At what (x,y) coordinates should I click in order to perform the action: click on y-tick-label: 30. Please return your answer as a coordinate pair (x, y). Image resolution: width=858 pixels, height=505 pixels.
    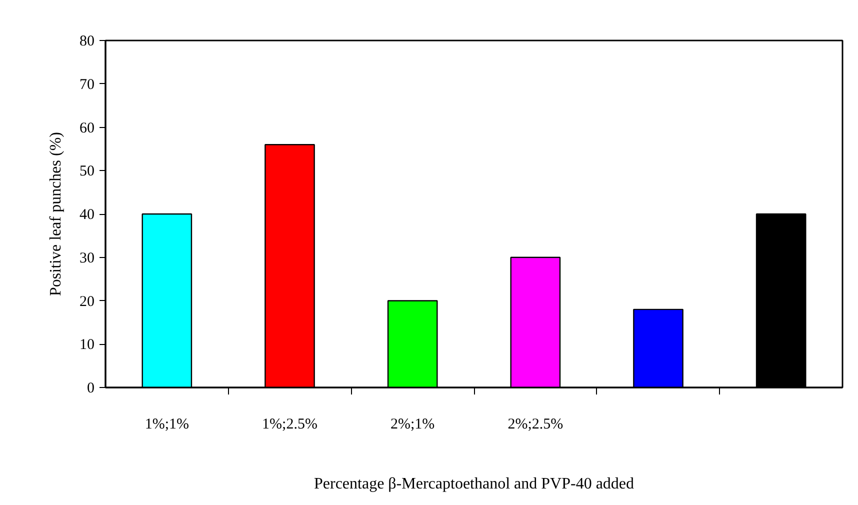
    Looking at the image, I should click on (87, 258).